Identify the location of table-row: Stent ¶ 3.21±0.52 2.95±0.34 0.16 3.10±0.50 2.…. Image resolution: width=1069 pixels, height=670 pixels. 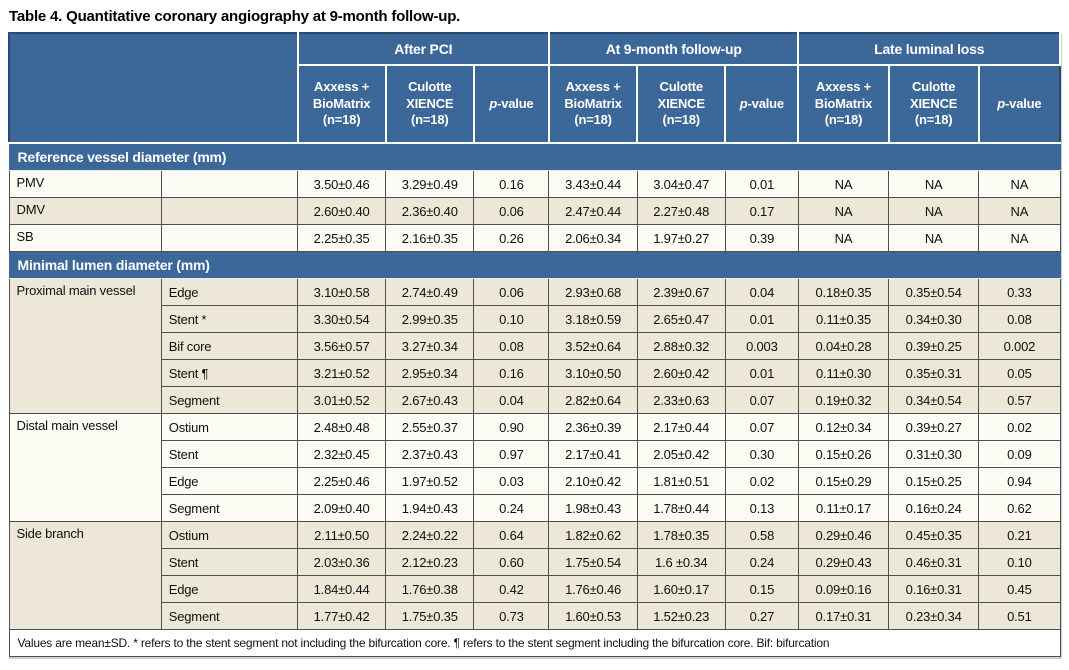
(535, 373).